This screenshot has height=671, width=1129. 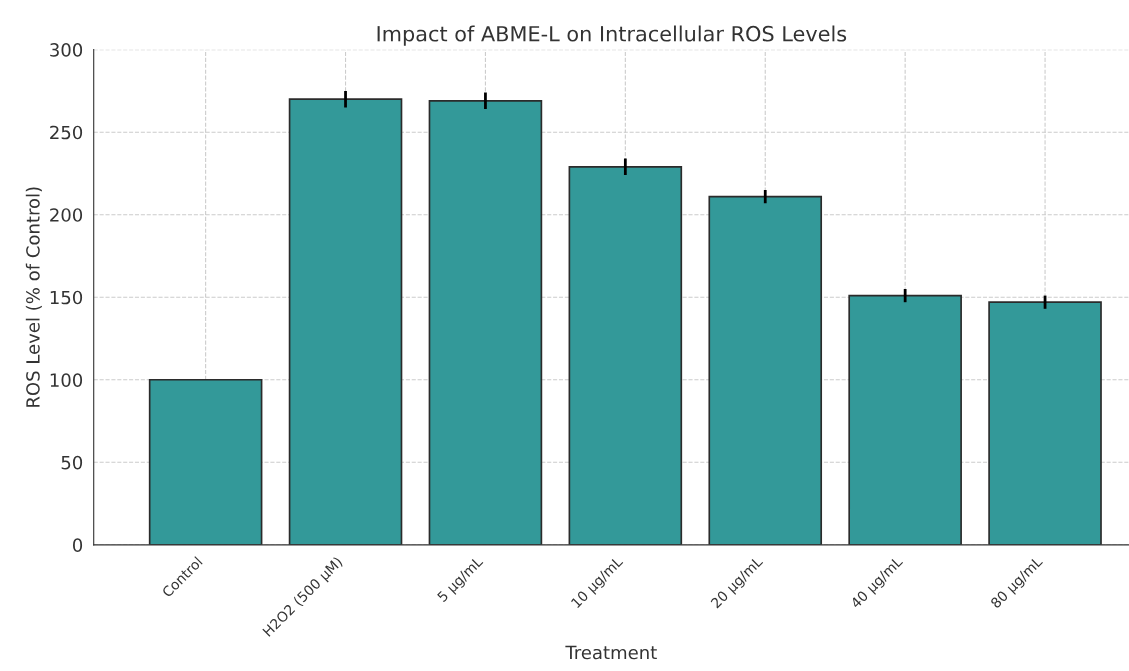 I want to click on x-axis-title: Treatment, so click(x=611, y=652).